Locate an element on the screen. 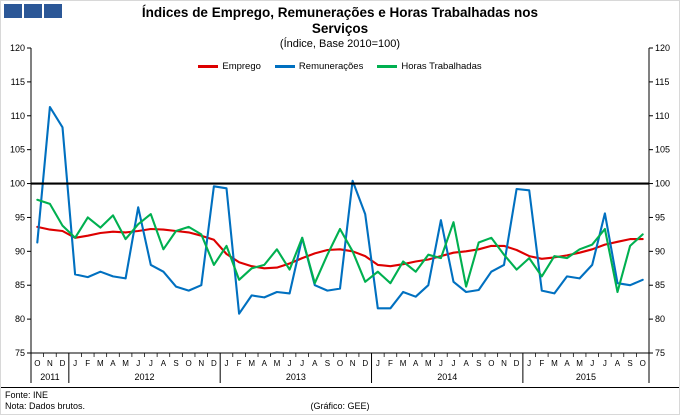 The height and width of the screenshot is (415, 680). chart-subtitle: (Índice, Base 2010=100) is located at coordinates (340, 43).